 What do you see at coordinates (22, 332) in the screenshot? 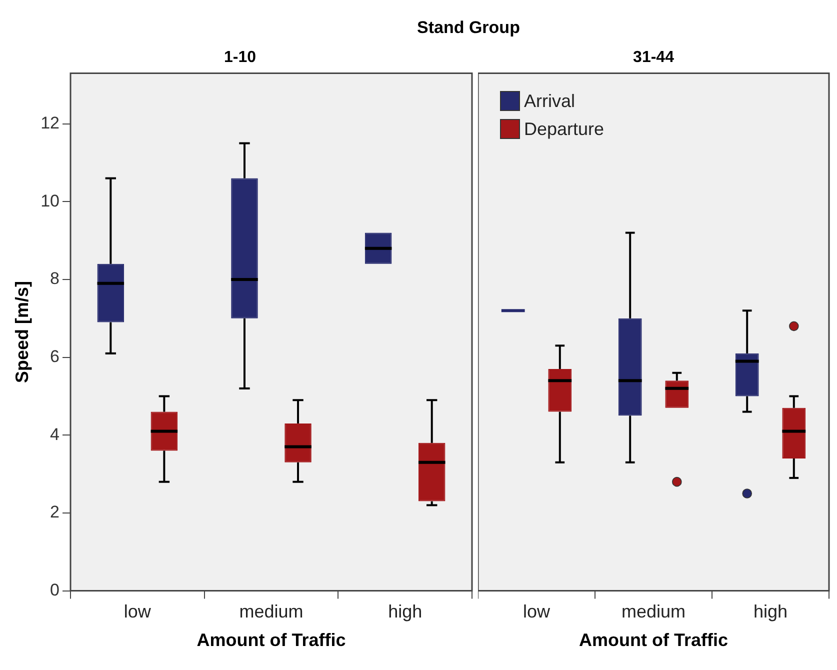
I see `y-axis-title: Speed [m/s]` at bounding box center [22, 332].